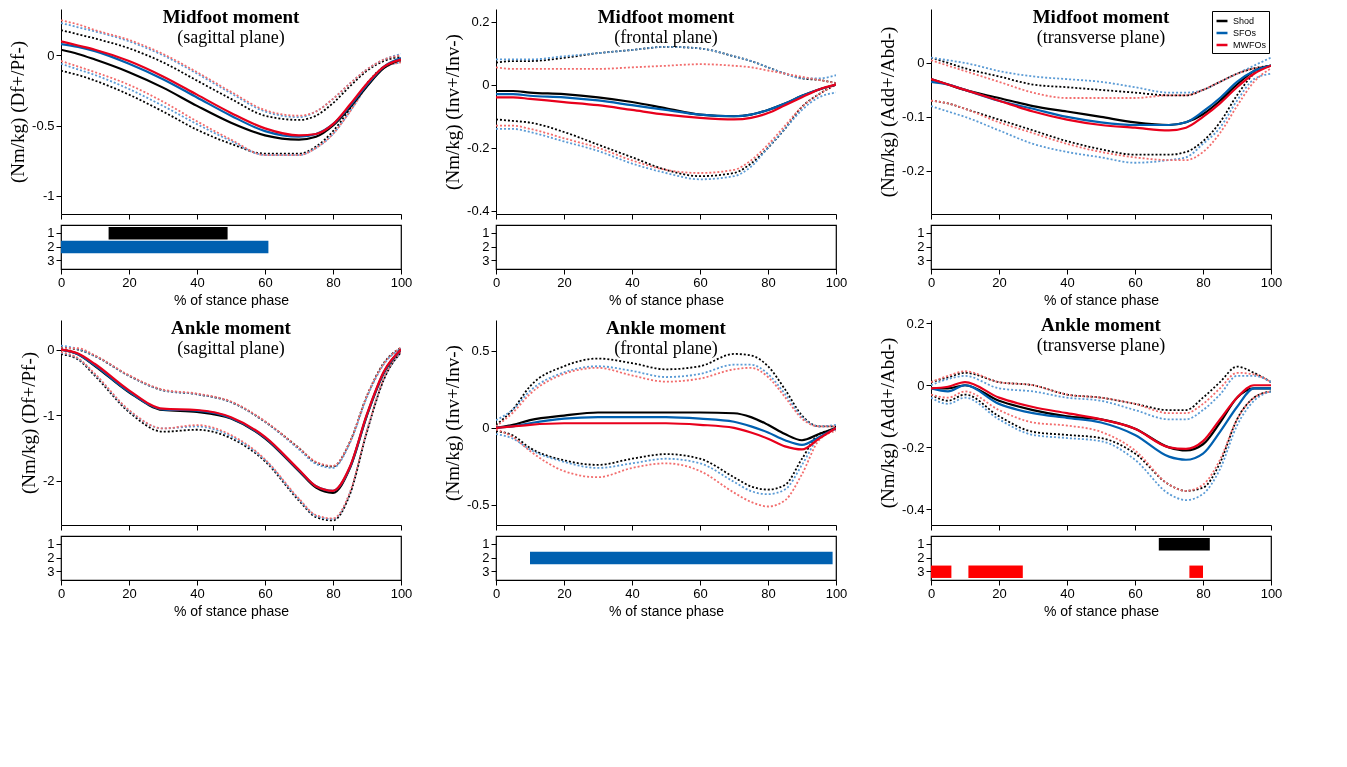 The height and width of the screenshot is (767, 1347). Describe the element at coordinates (1101, 37) in the screenshot. I see `text: (transverse plane)` at that location.